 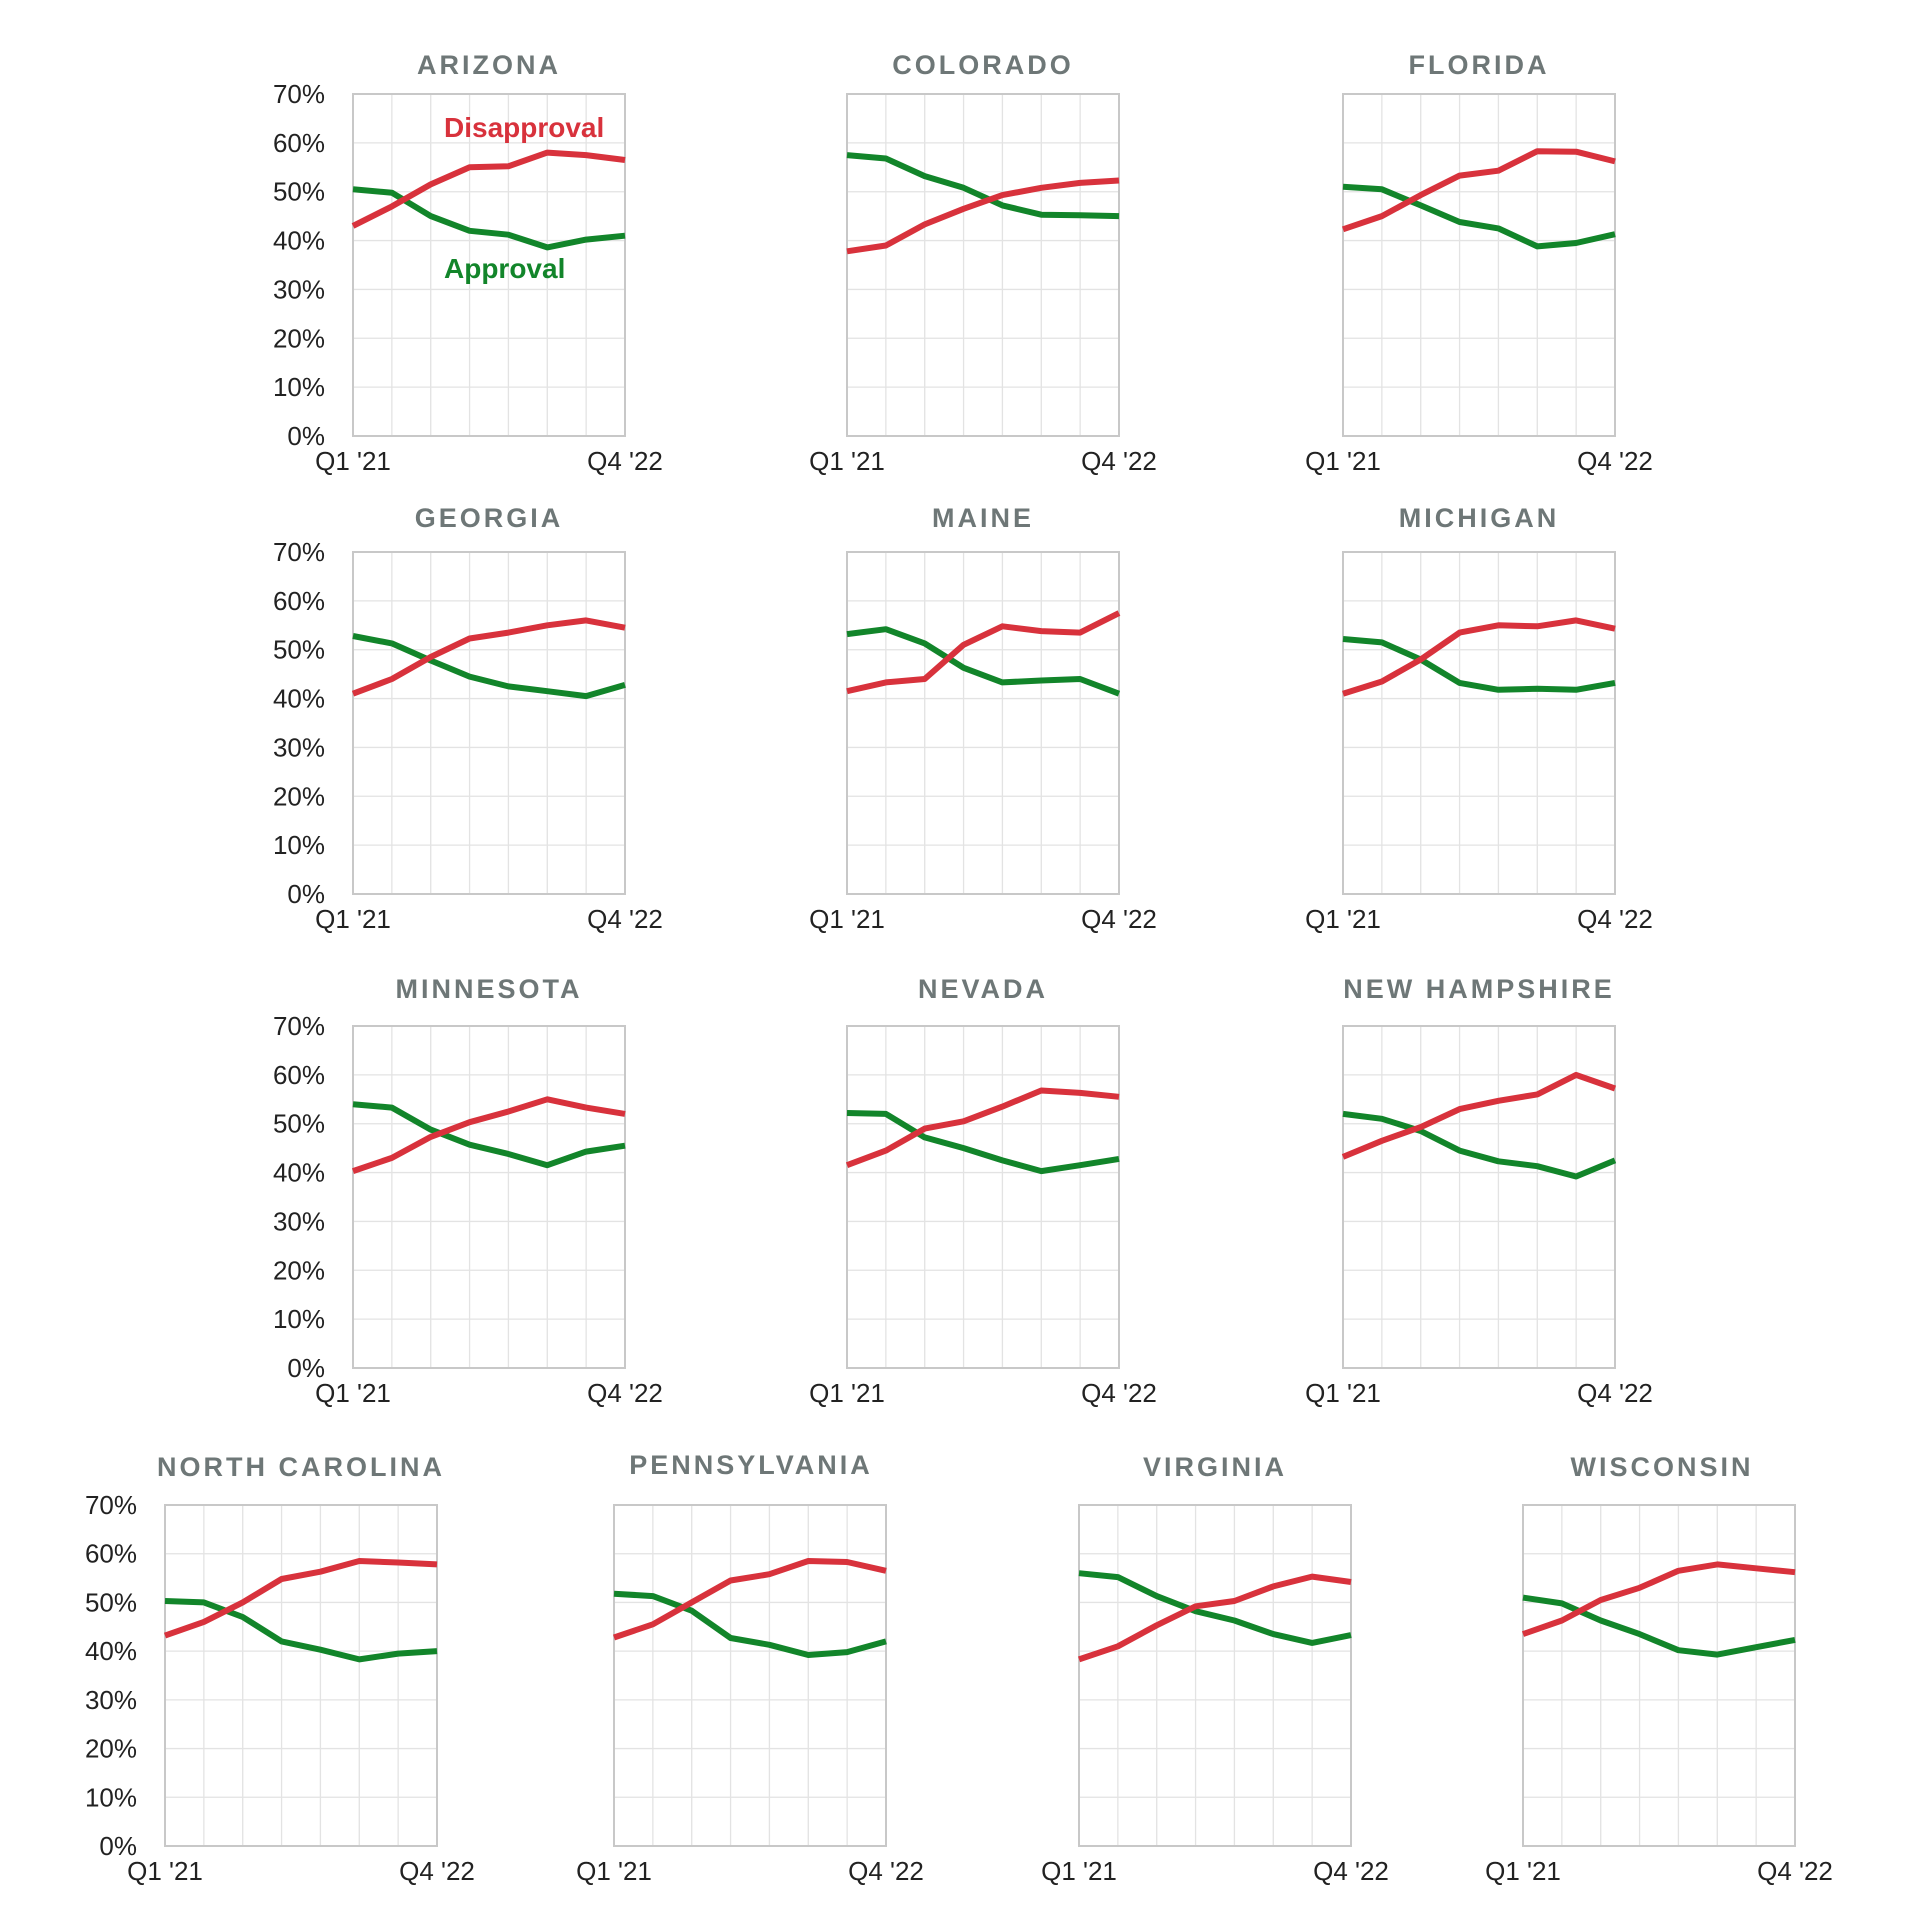 What do you see at coordinates (489, 989) in the screenshot?
I see `chart-title: MINNESOTA` at bounding box center [489, 989].